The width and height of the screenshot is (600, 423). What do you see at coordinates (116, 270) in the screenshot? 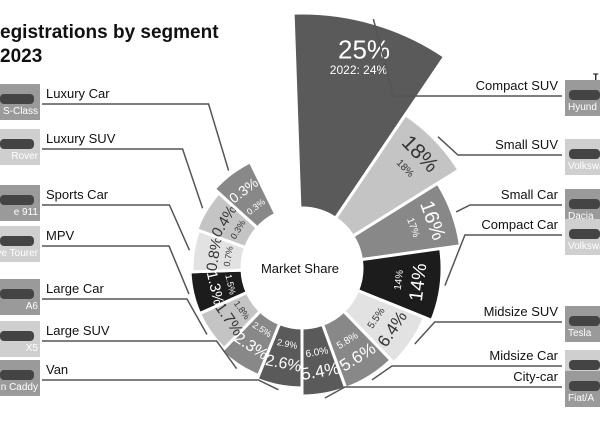
I see `leader-mpv` at bounding box center [116, 270].